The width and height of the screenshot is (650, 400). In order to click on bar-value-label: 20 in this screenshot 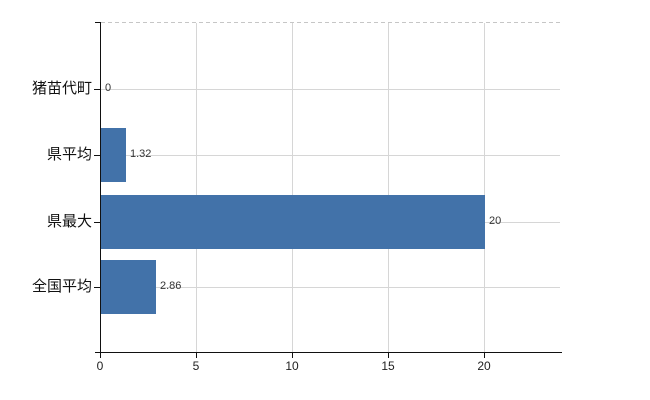, I will do `click(495, 221)`.